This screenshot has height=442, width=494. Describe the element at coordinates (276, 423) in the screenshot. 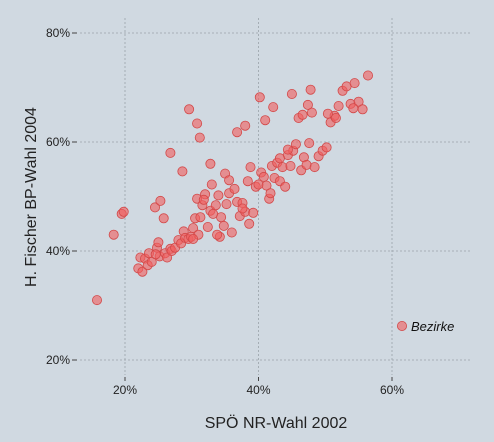

I see `x-axis-title: SPÖ NR-Wahl 2002` at that location.